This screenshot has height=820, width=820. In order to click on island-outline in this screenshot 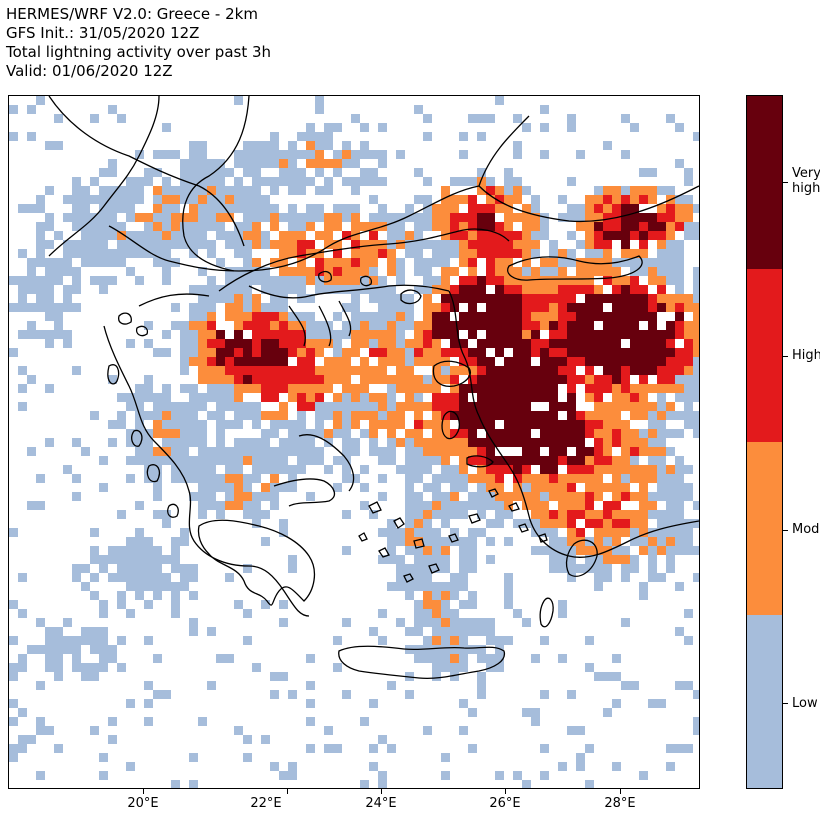, I will do `click(143, 441)`.